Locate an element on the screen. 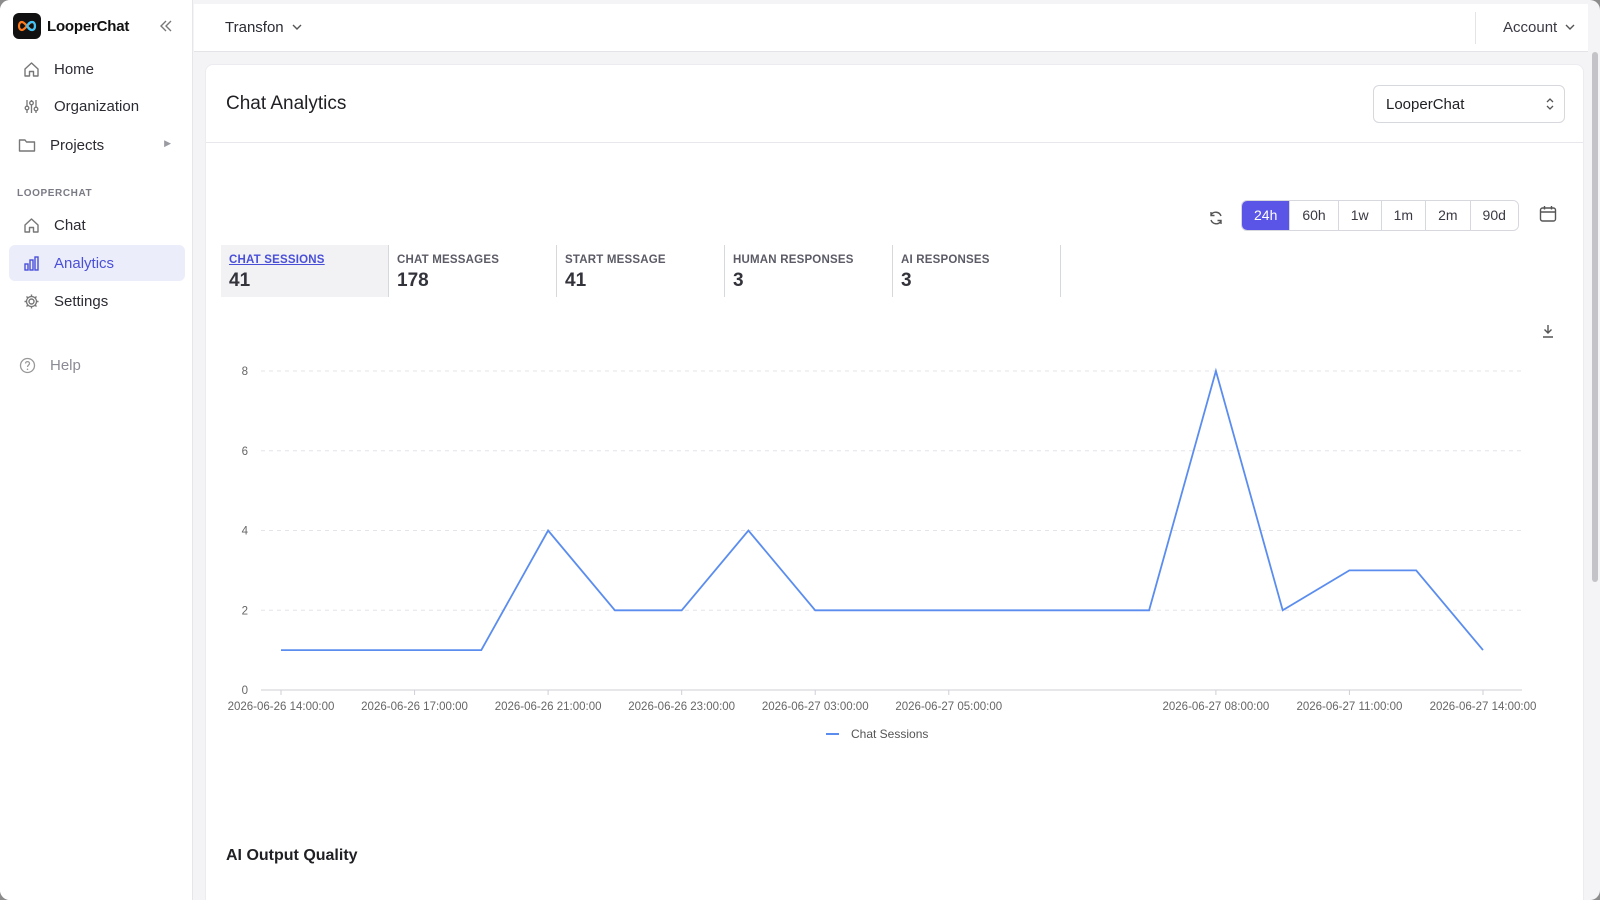  brand: LooperChat is located at coordinates (71, 26).